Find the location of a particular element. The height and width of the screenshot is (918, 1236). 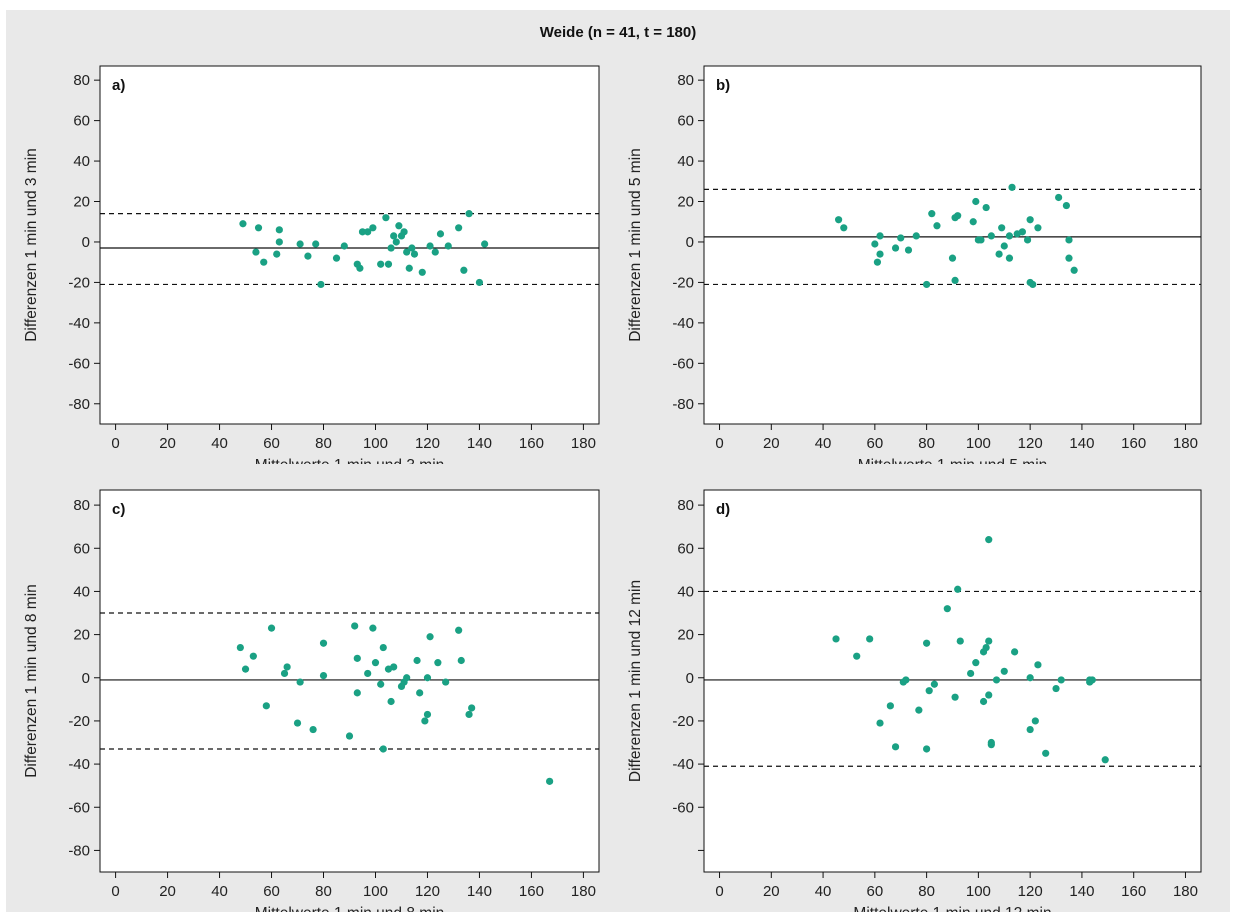

x-tick-label: 20 is located at coordinates (771, 891).